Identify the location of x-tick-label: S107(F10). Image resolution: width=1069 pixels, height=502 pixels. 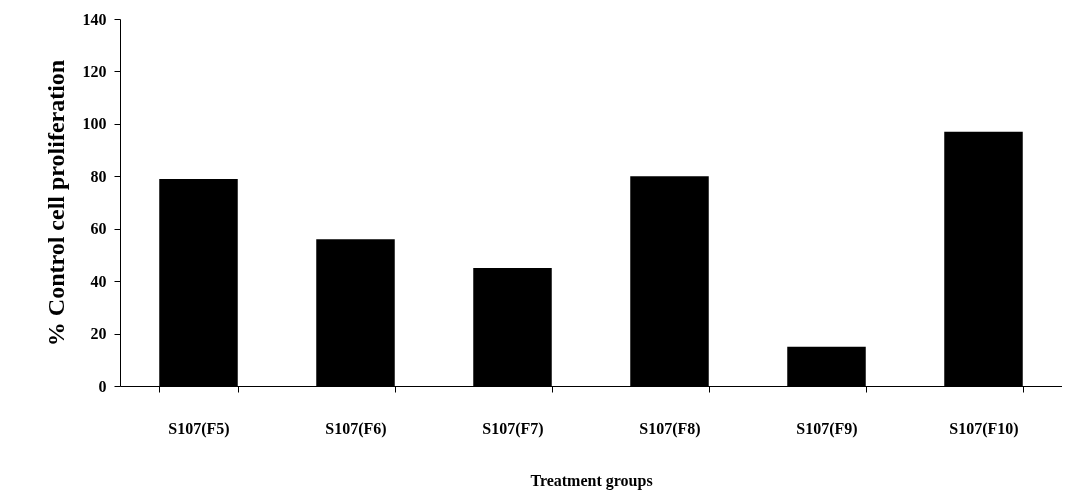
(984, 428).